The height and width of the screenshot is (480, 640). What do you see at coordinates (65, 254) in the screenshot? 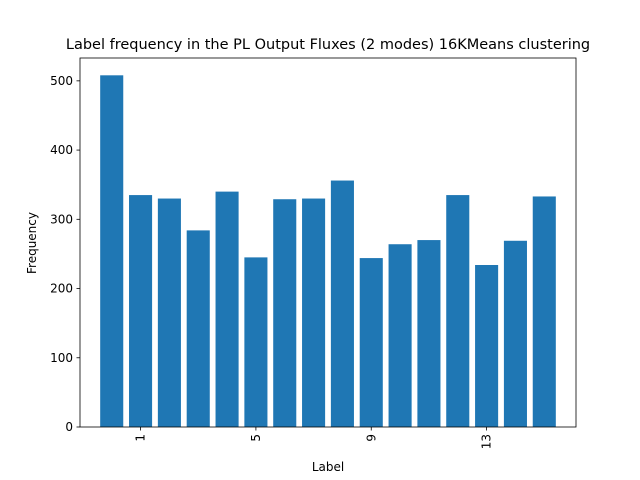
I see `y-axis-ticks: 0 100 200 300 400 500` at bounding box center [65, 254].